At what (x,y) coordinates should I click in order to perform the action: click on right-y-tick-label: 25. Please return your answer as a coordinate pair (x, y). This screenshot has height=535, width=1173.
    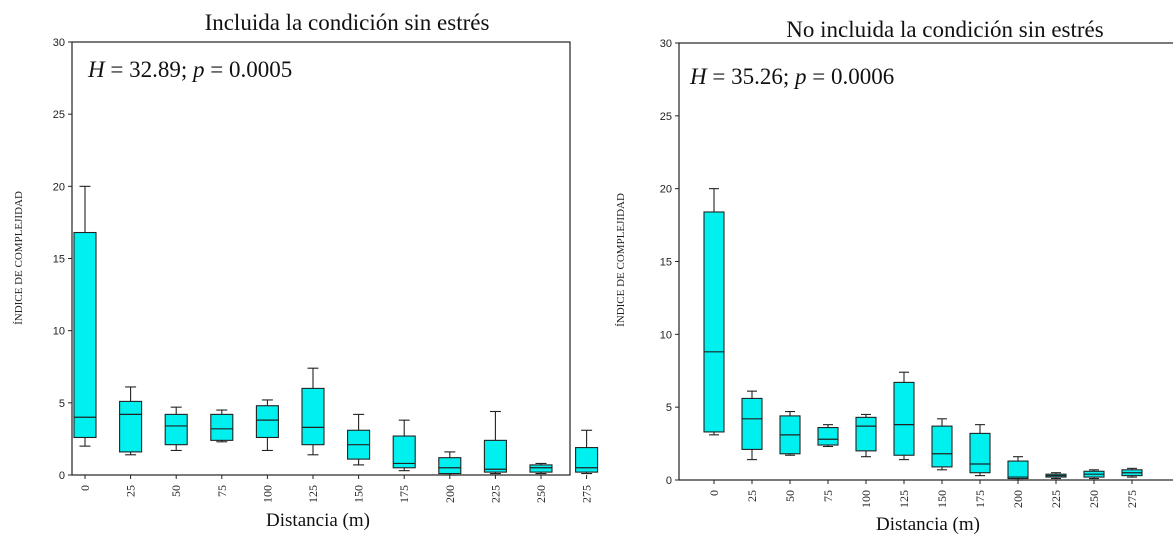
    Looking at the image, I should click on (666, 117).